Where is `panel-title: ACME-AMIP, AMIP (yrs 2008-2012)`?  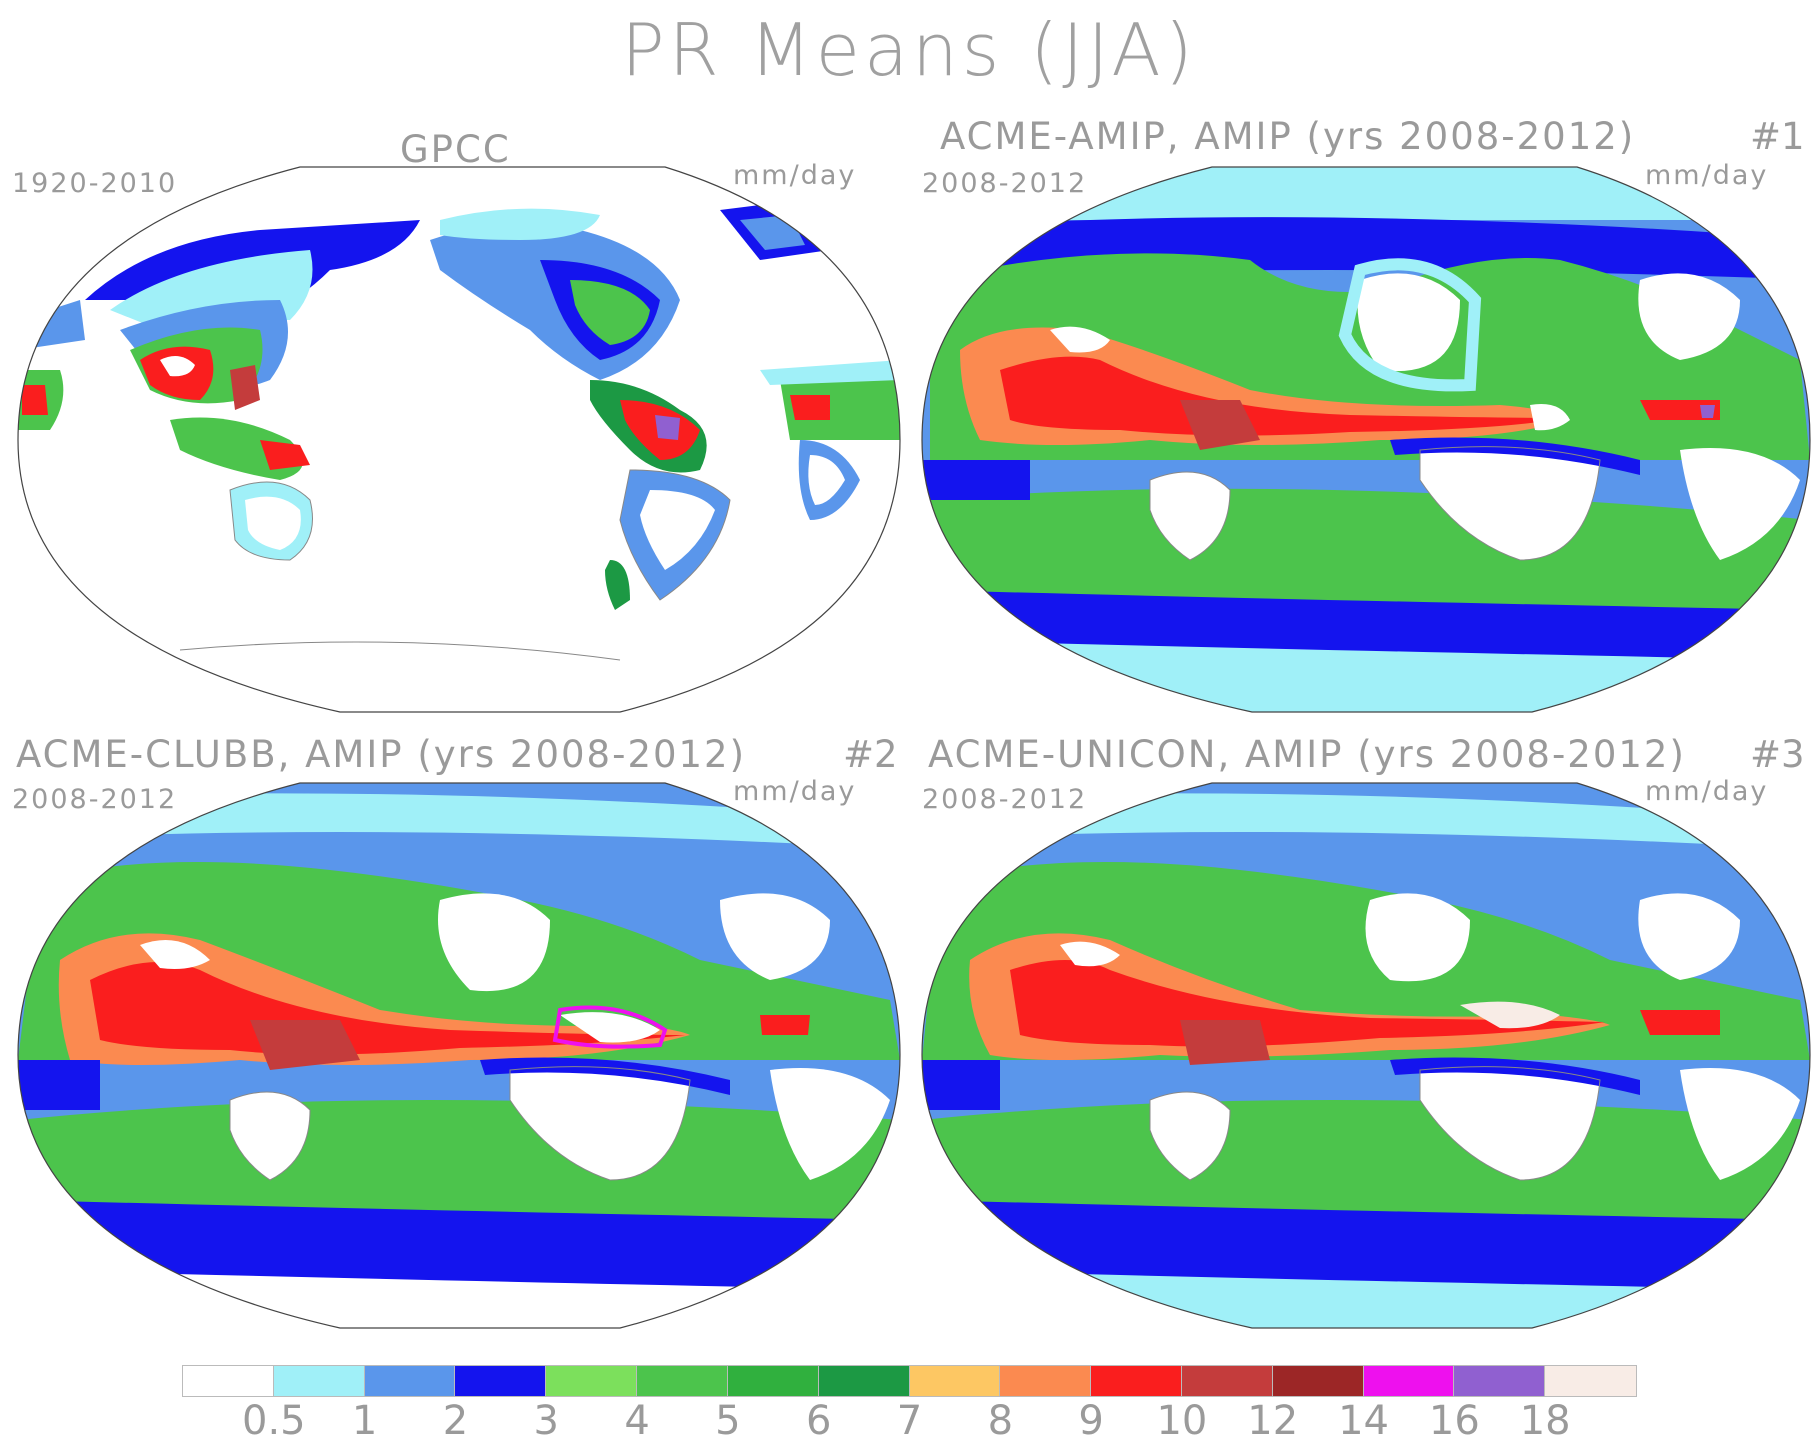 panel-title: ACME-AMIP, AMIP (yrs 2008-2012) is located at coordinates (1288, 136).